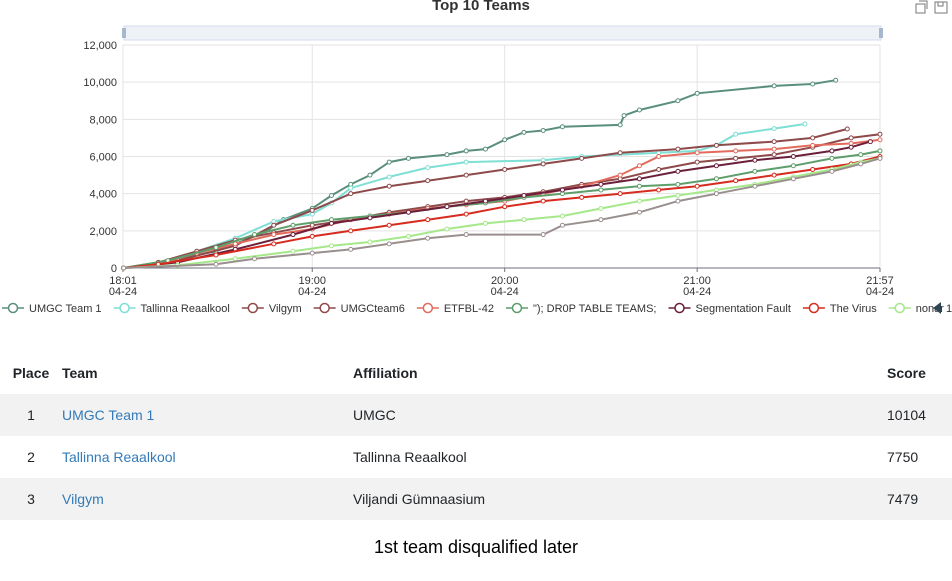 The height and width of the screenshot is (581, 952). What do you see at coordinates (941, 7) in the screenshot?
I see `save-image-icon` at bounding box center [941, 7].